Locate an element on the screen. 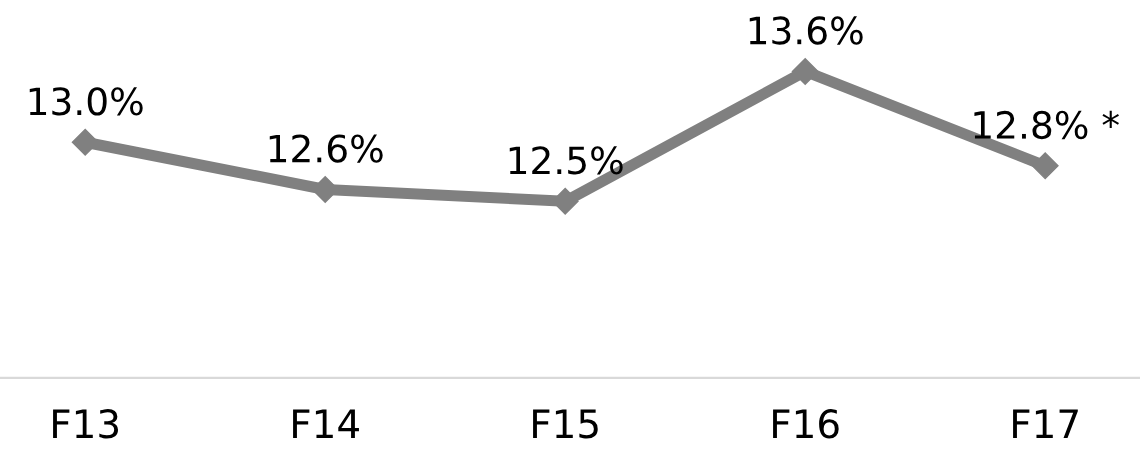 The height and width of the screenshot is (452, 1140). data-label: 13.0% is located at coordinates (86, 101).